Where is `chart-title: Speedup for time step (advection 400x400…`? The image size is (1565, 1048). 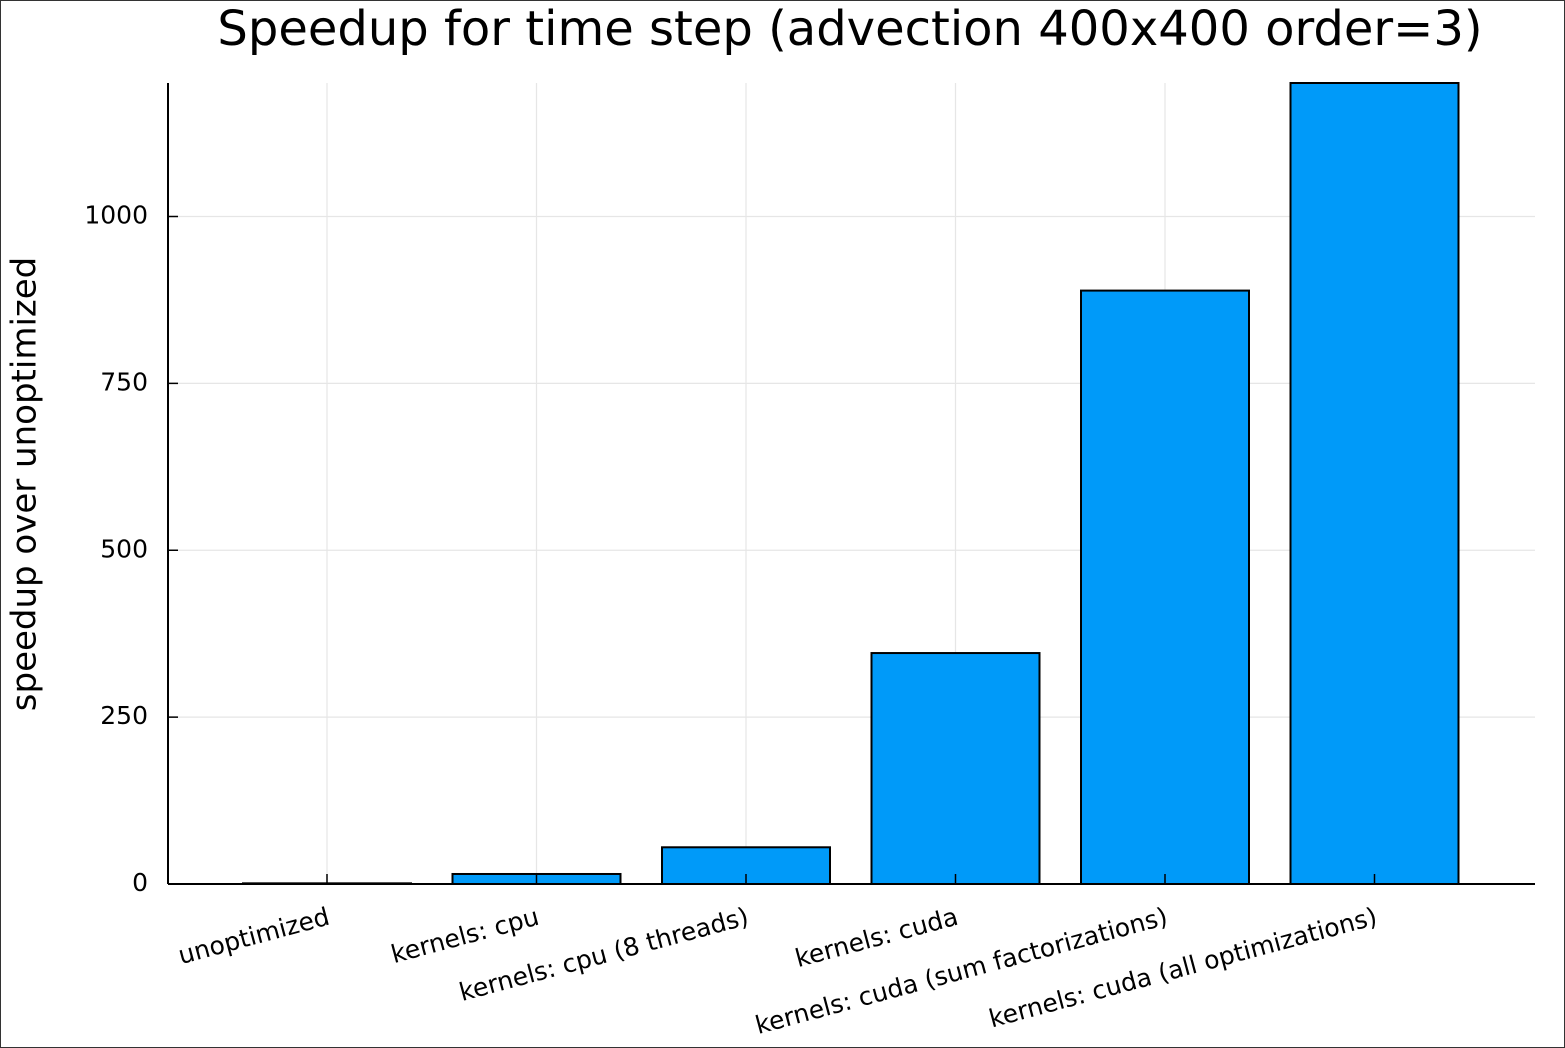 chart-title: Speedup for time step (advection 400x400… is located at coordinates (849, 29).